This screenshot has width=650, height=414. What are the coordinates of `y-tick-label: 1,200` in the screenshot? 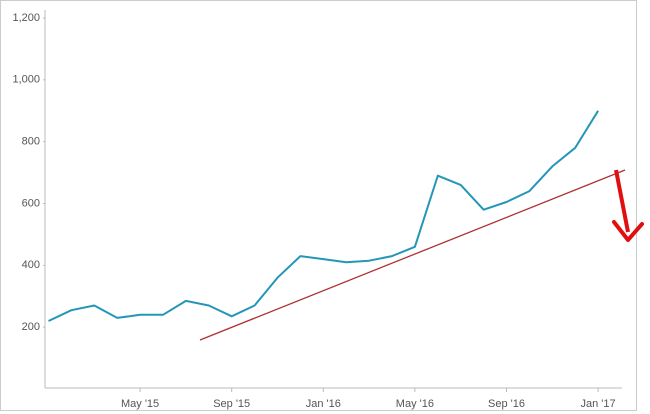 It's located at (26, 18).